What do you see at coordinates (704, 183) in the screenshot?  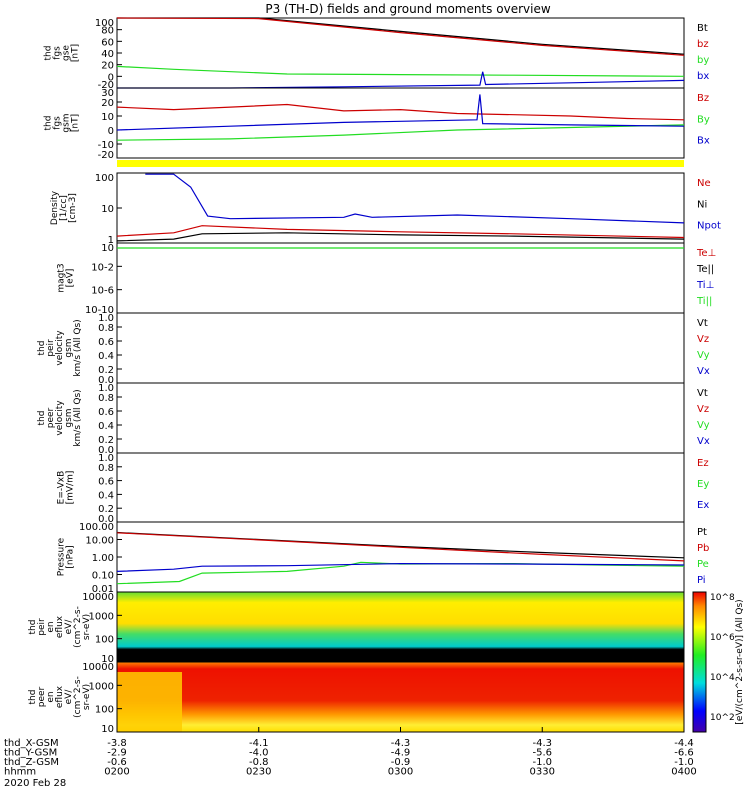 I see `legend-entry: Ne` at bounding box center [704, 183].